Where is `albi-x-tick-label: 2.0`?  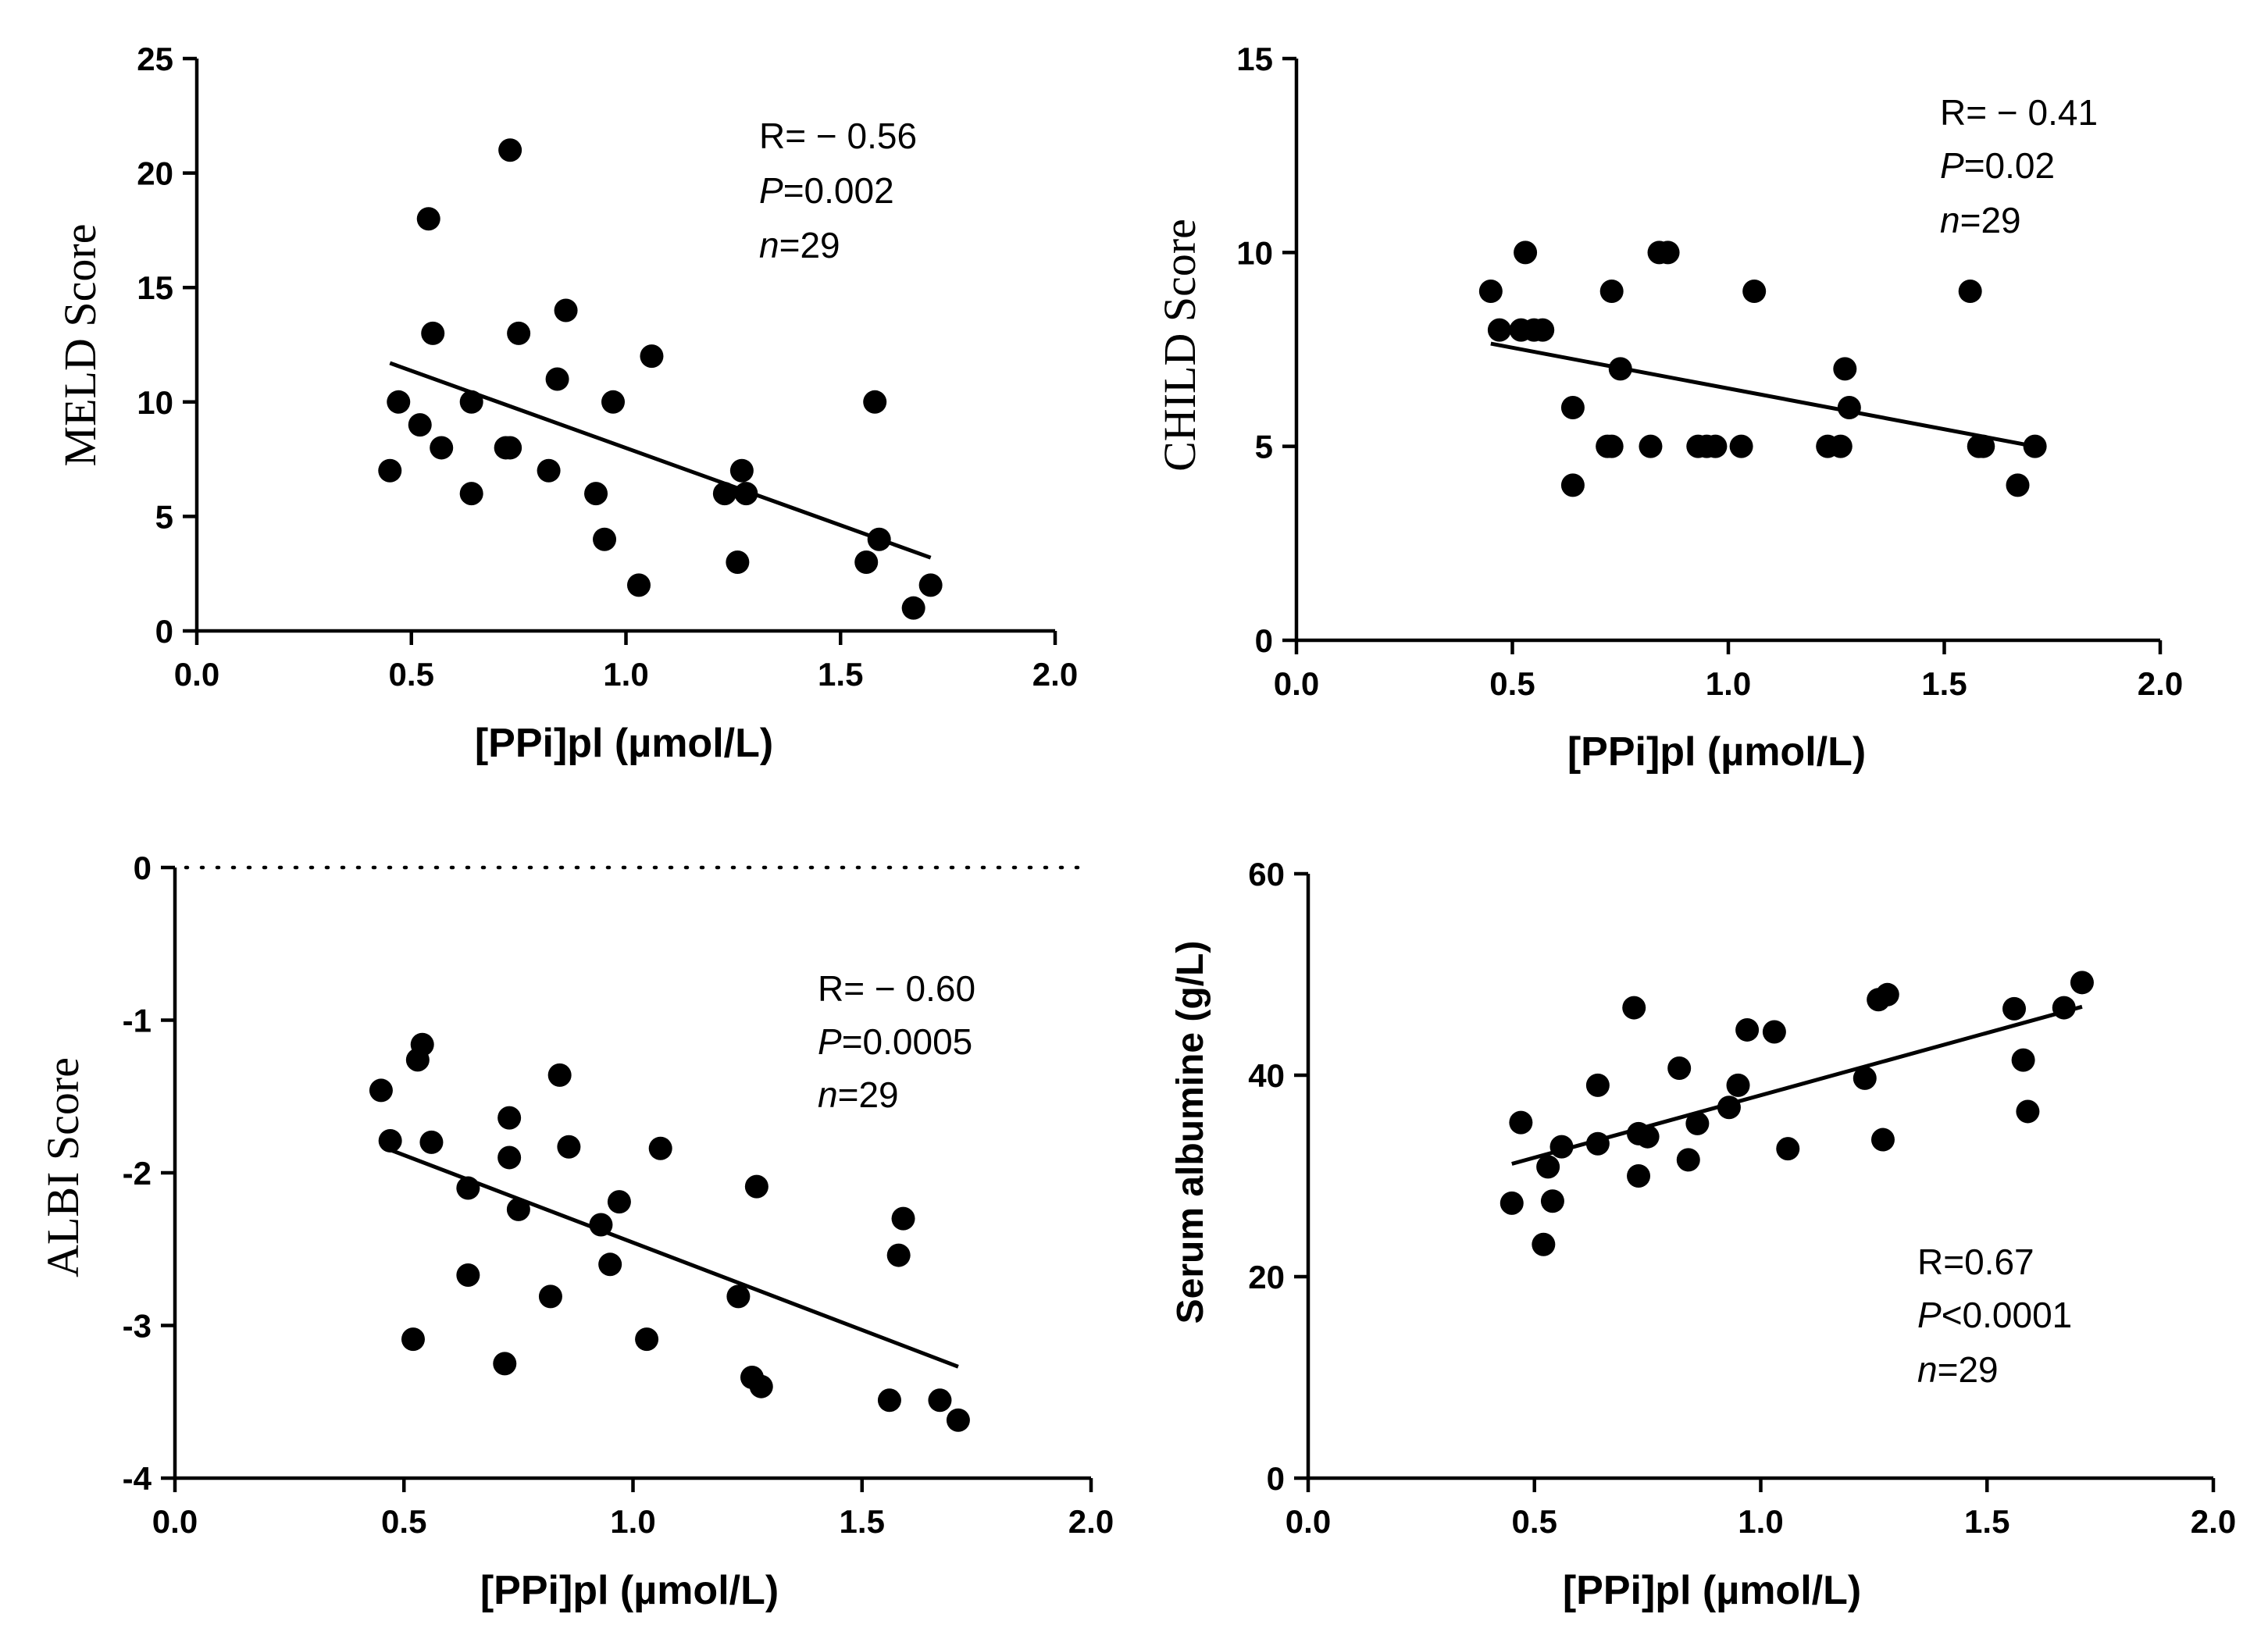
albi-x-tick-label: 2.0 is located at coordinates (1091, 1521).